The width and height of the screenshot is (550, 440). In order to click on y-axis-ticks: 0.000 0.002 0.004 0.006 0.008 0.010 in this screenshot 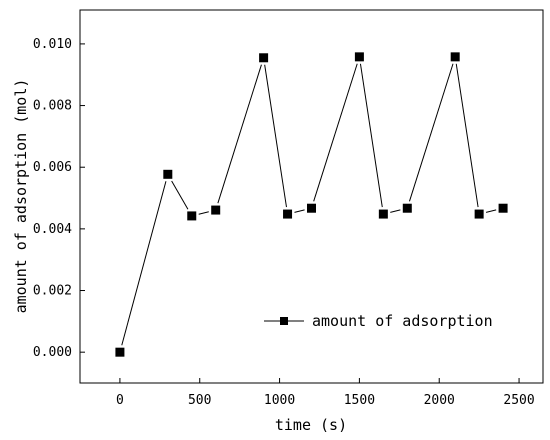, I will do `click(59, 198)`.